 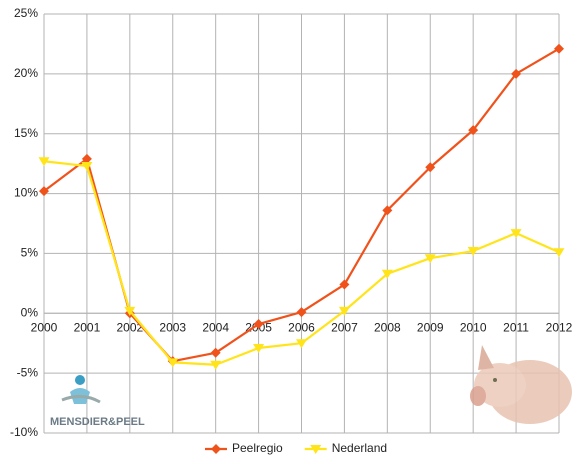 What do you see at coordinates (344, 327) in the screenshot?
I see `x-tick-label: 2007` at bounding box center [344, 327].